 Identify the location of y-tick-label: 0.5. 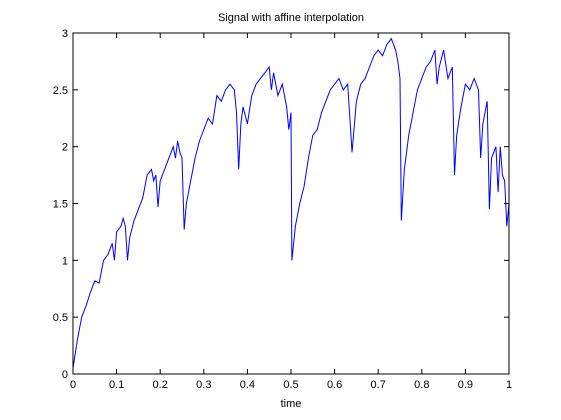
(60, 318).